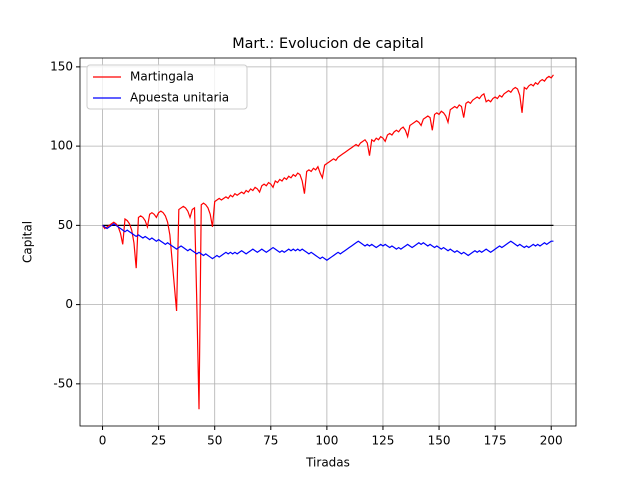  Describe the element at coordinates (65, 225) in the screenshot. I see `y-tick-label: 50` at that location.